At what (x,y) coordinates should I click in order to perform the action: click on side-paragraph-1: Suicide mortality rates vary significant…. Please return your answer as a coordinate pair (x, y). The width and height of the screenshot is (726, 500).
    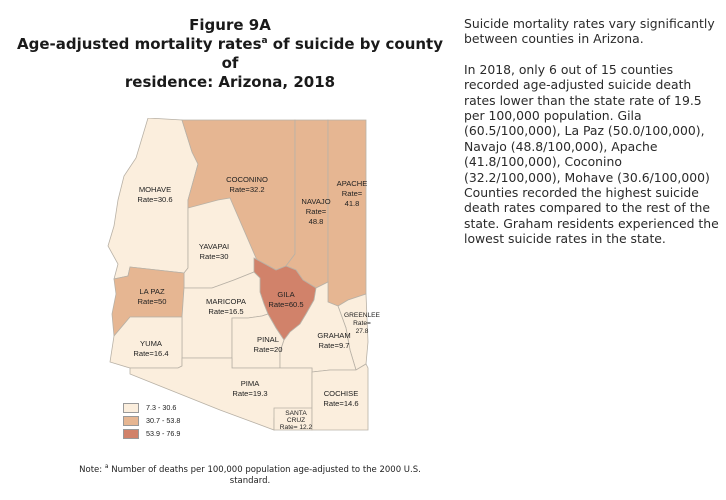
    Looking at the image, I should click on (589, 31).